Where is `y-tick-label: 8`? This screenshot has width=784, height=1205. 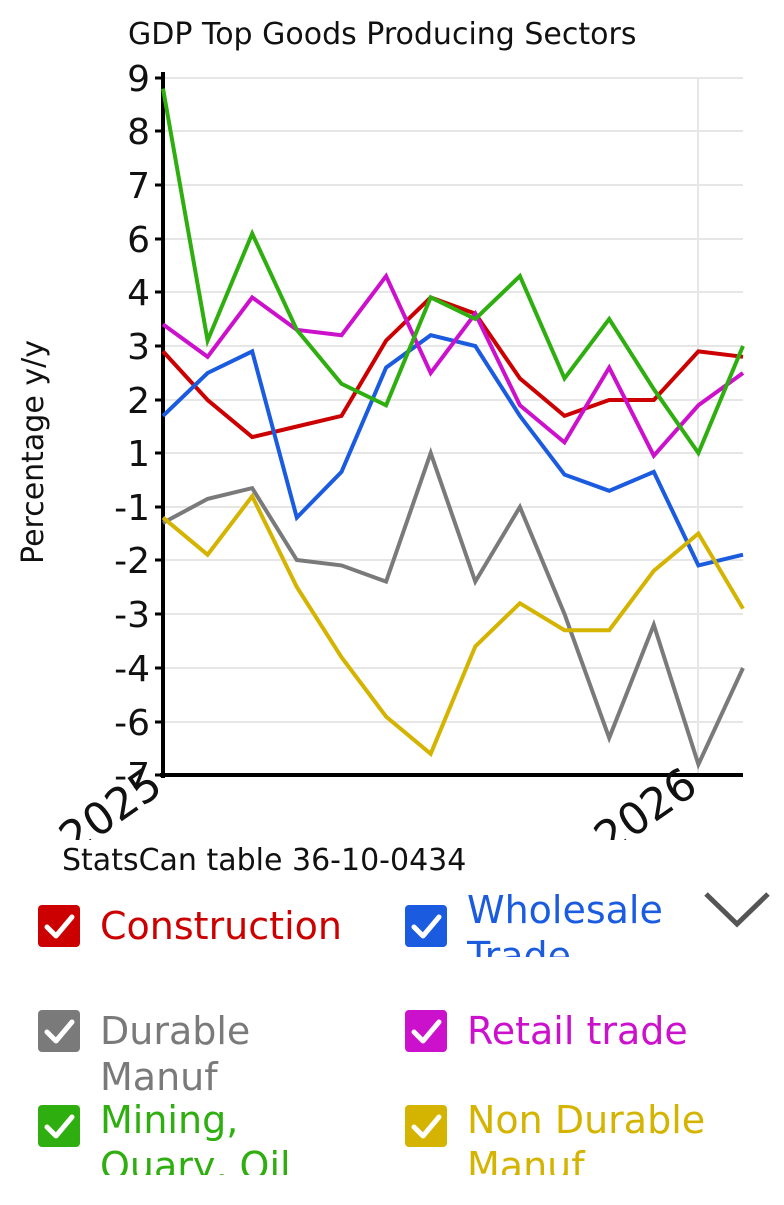 y-tick-label: 8 is located at coordinates (138, 132).